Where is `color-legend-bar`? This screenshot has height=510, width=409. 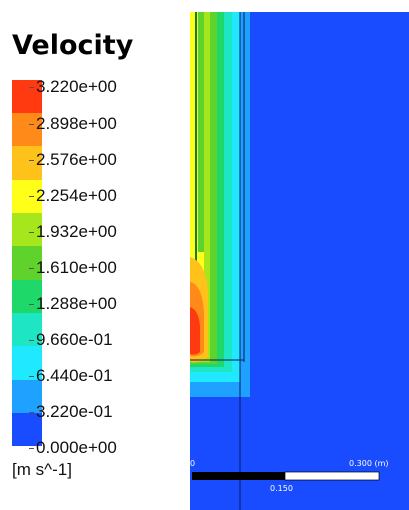 color-legend-bar is located at coordinates (27, 263).